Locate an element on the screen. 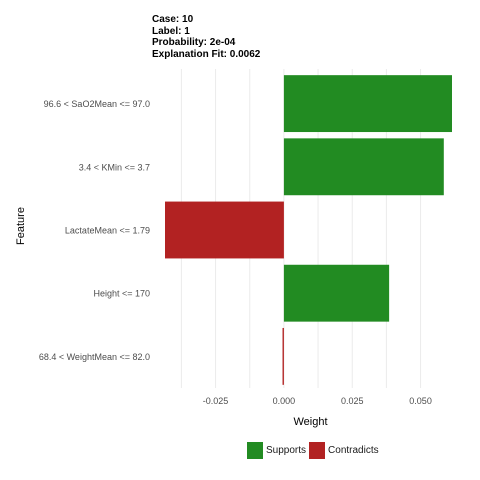  y-tick-label: Height <= 170 is located at coordinates (121, 294).